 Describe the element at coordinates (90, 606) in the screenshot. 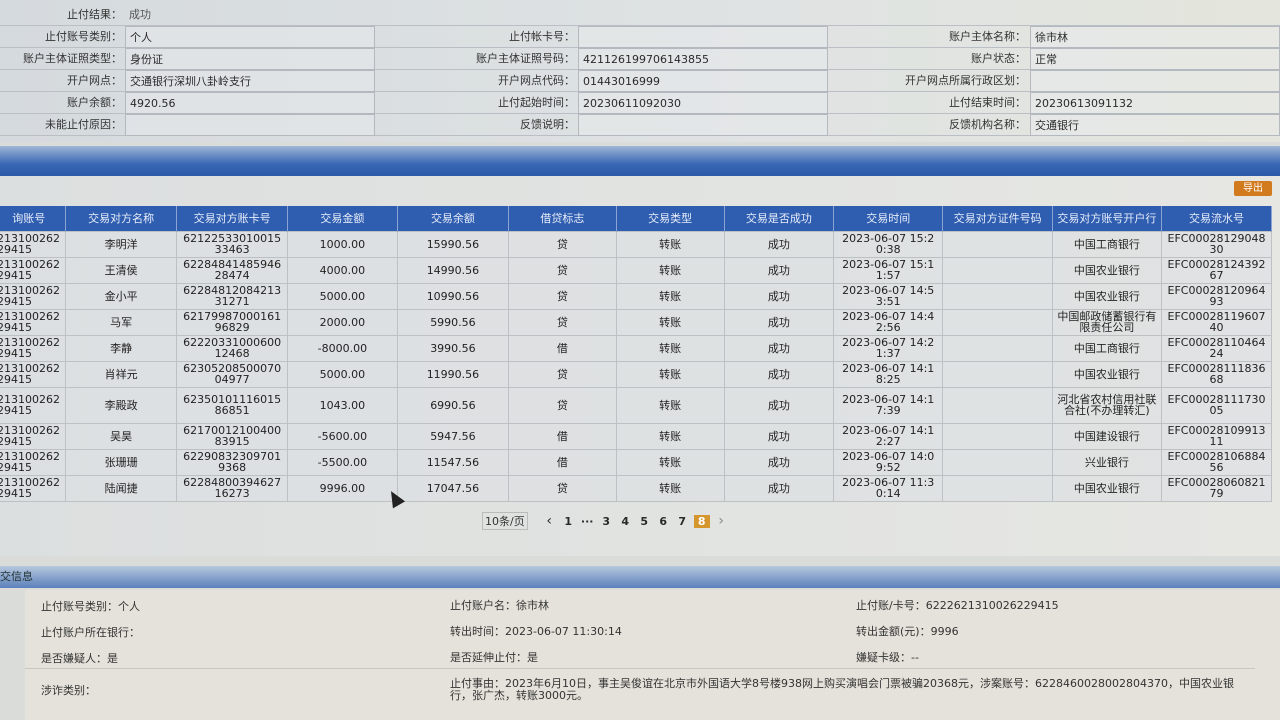

I see `detail-acct-type: 止付账号类别：个人` at that location.